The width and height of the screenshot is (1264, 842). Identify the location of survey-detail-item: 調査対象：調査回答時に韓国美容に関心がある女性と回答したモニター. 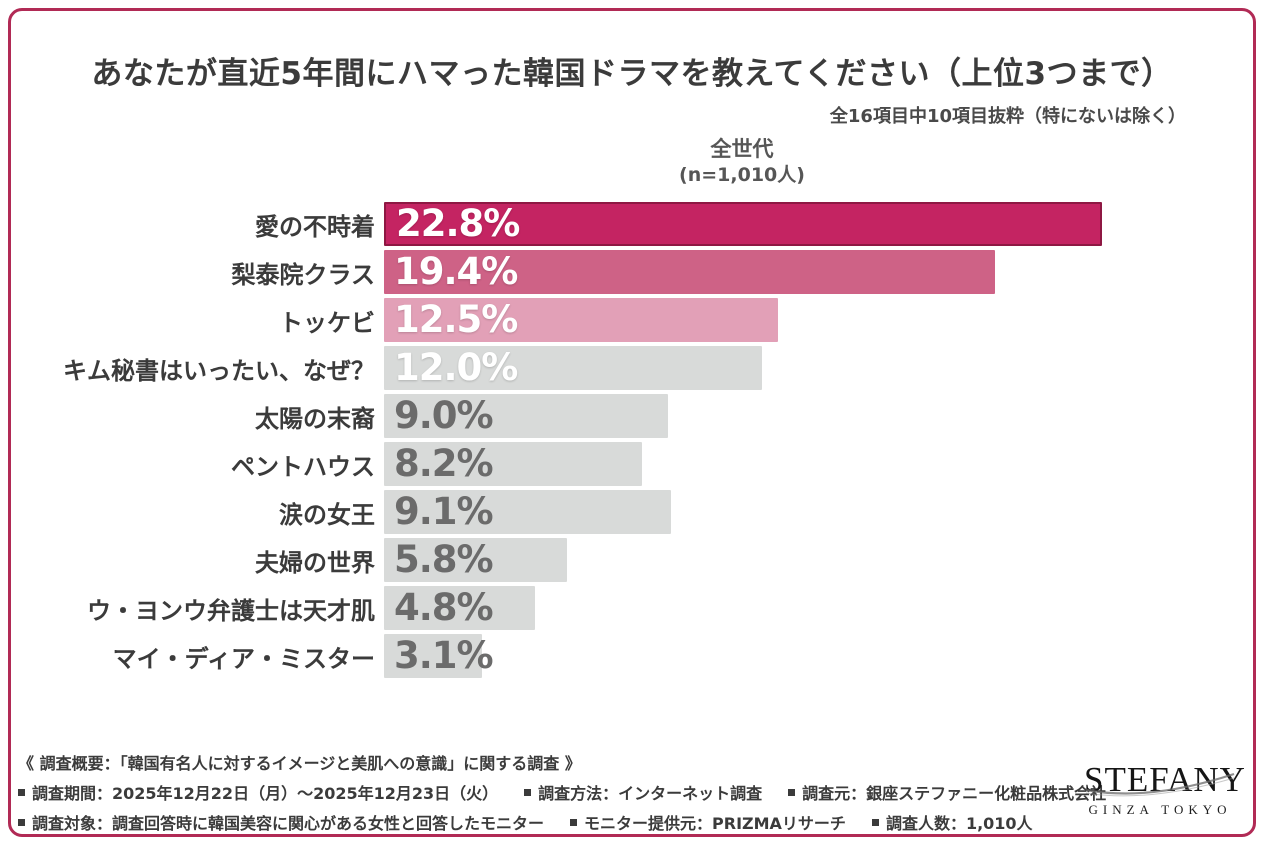
(281, 822).